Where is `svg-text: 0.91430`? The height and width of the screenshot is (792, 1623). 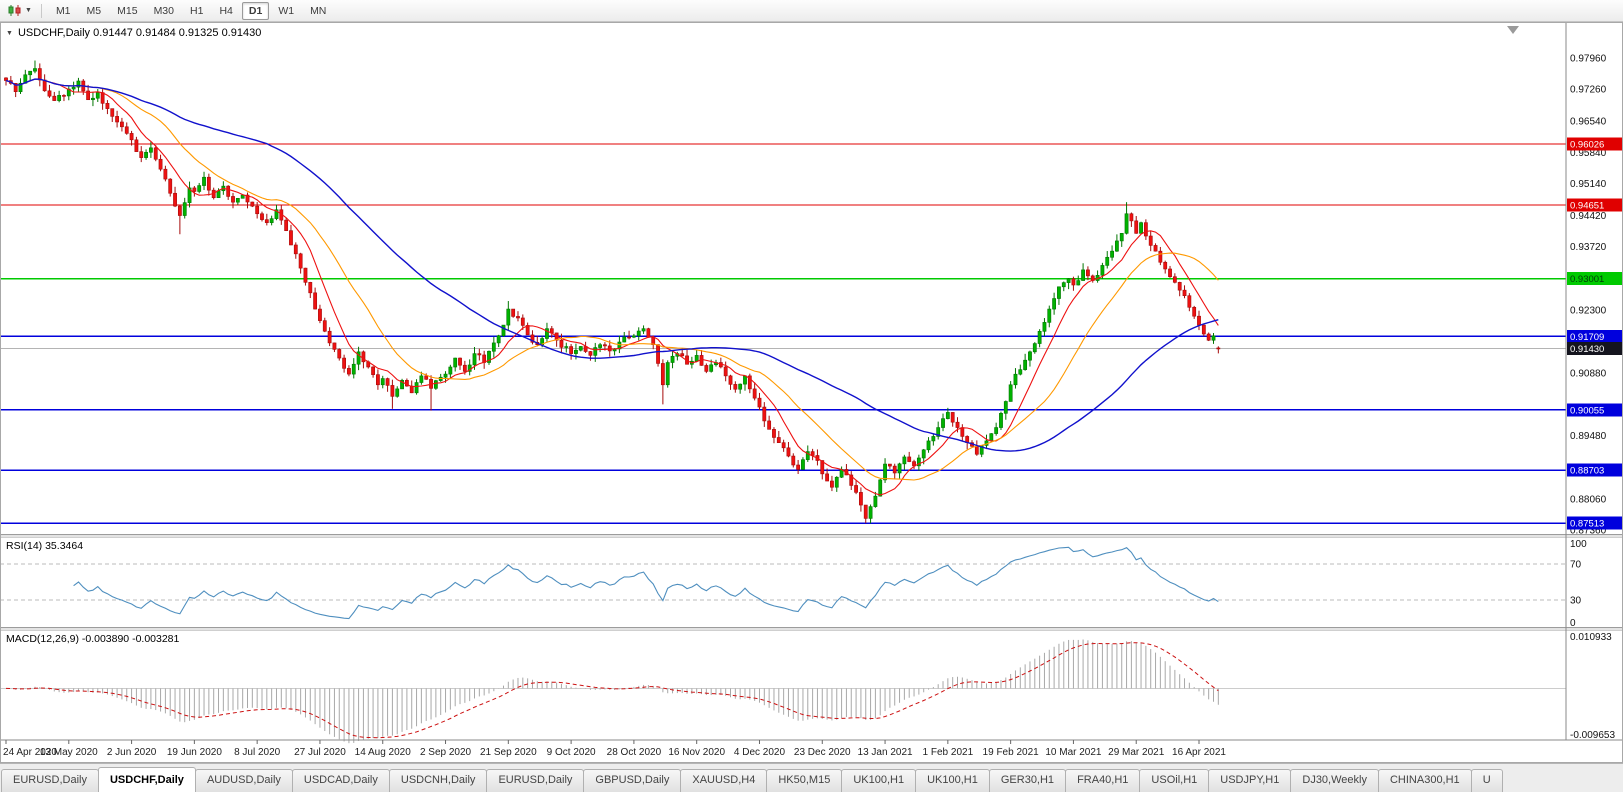 svg-text: 0.91430 is located at coordinates (1587, 349).